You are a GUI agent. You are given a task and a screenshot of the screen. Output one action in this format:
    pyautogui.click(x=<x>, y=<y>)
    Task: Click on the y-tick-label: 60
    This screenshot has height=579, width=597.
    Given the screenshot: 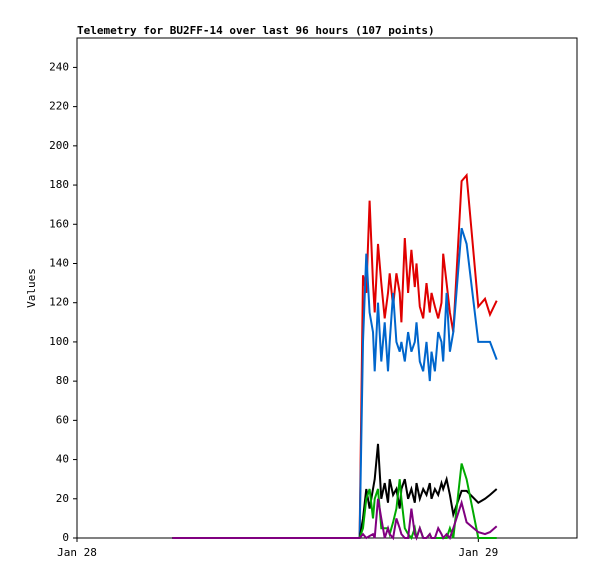 What is the action you would take?
    pyautogui.click(x=62, y=419)
    